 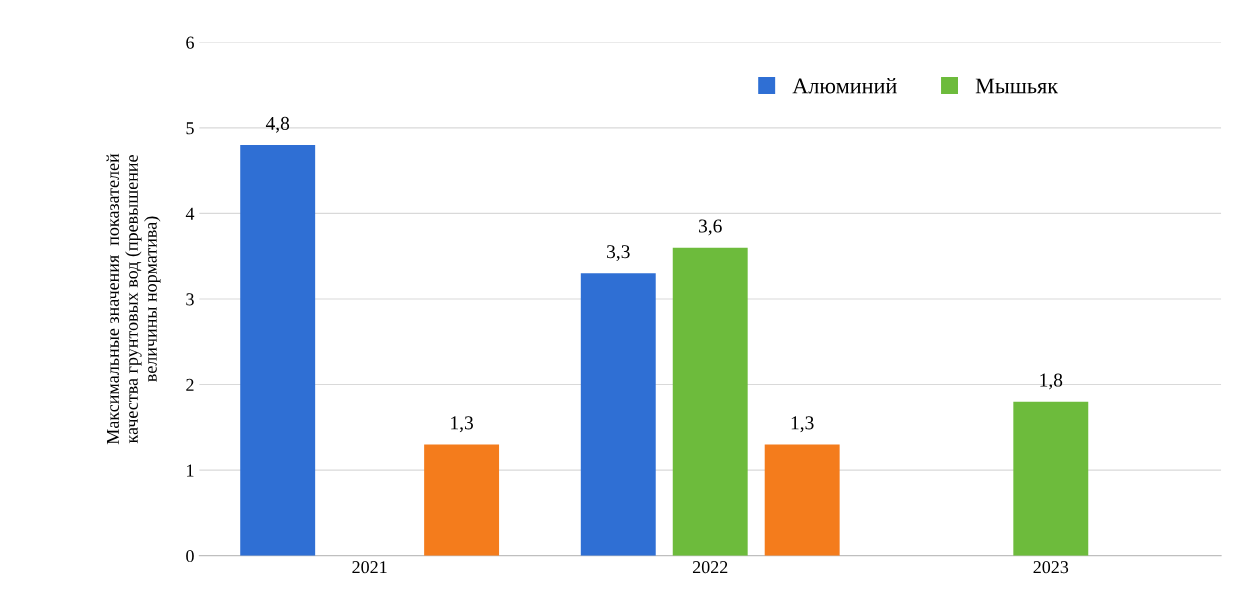 What do you see at coordinates (190, 556) in the screenshot?
I see `y-tick-label: 0` at bounding box center [190, 556].